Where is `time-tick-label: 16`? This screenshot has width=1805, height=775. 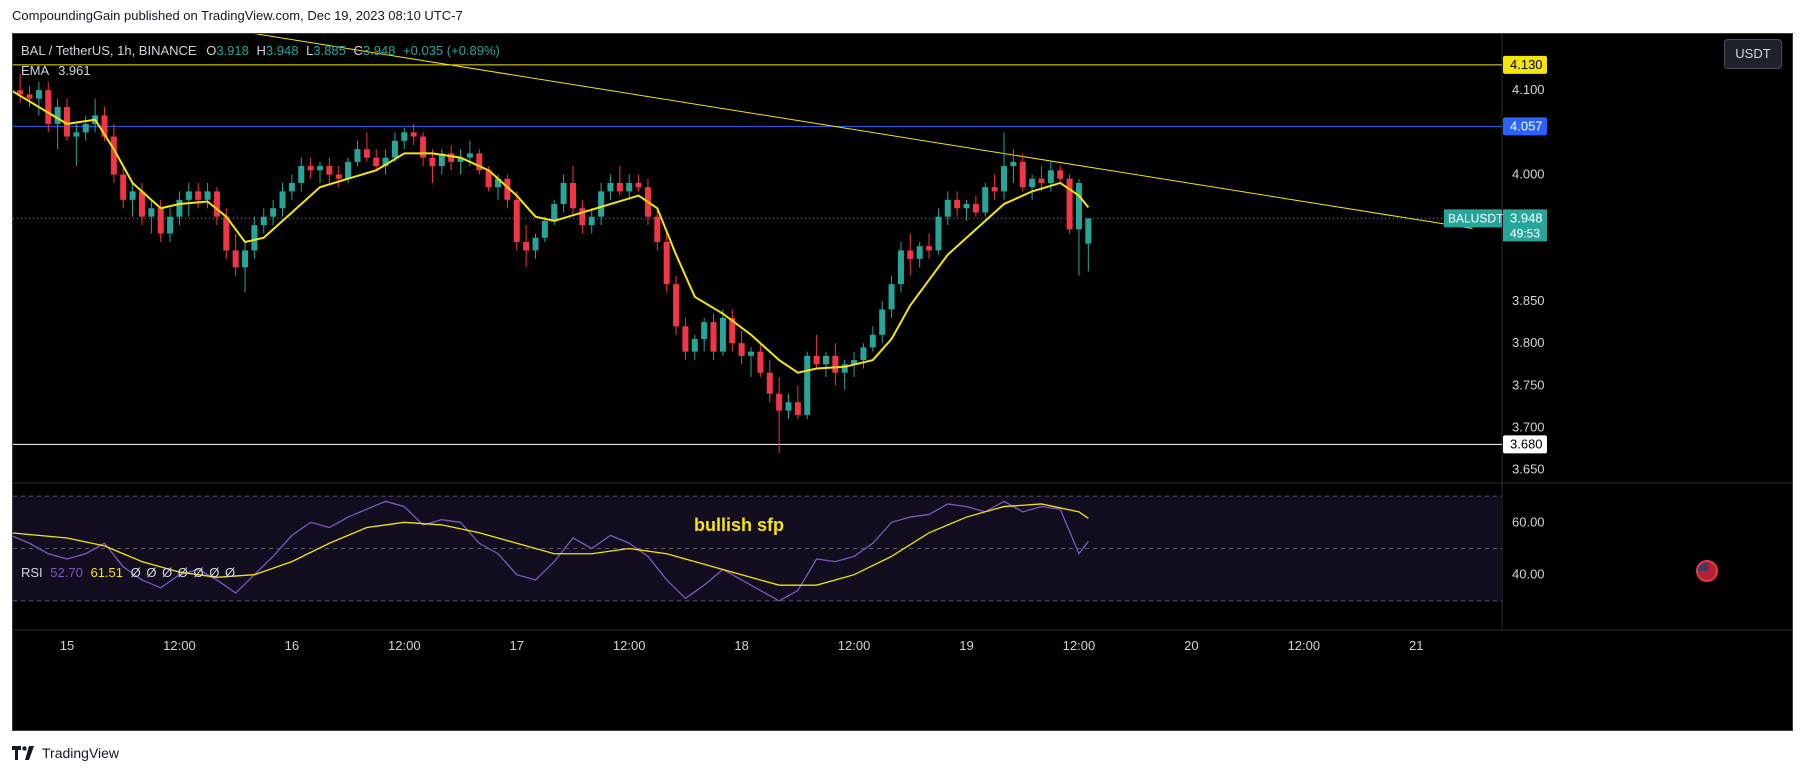 time-tick-label: 16 is located at coordinates (292, 645).